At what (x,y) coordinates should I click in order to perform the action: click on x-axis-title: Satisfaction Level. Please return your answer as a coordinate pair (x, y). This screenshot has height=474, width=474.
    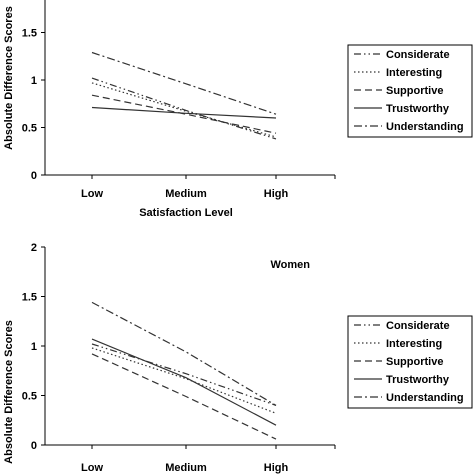
    Looking at the image, I should click on (186, 213).